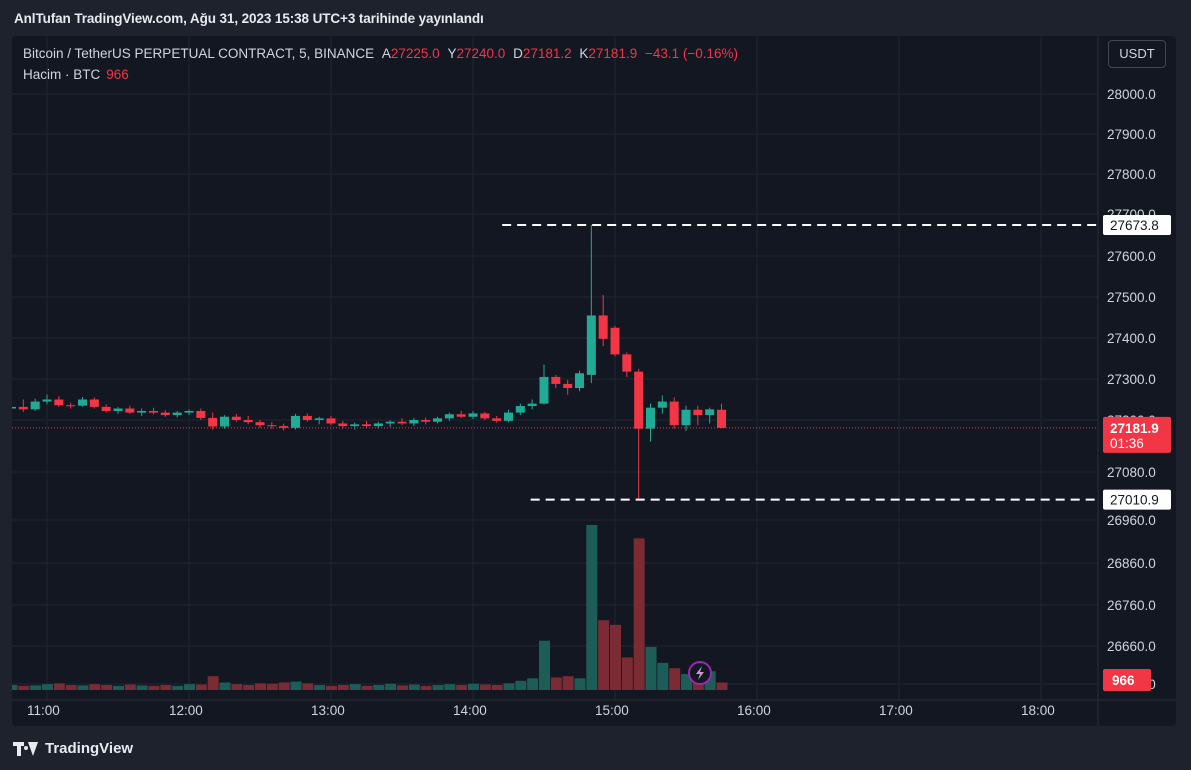  What do you see at coordinates (518, 53) in the screenshot?
I see `low-label: D` at bounding box center [518, 53].